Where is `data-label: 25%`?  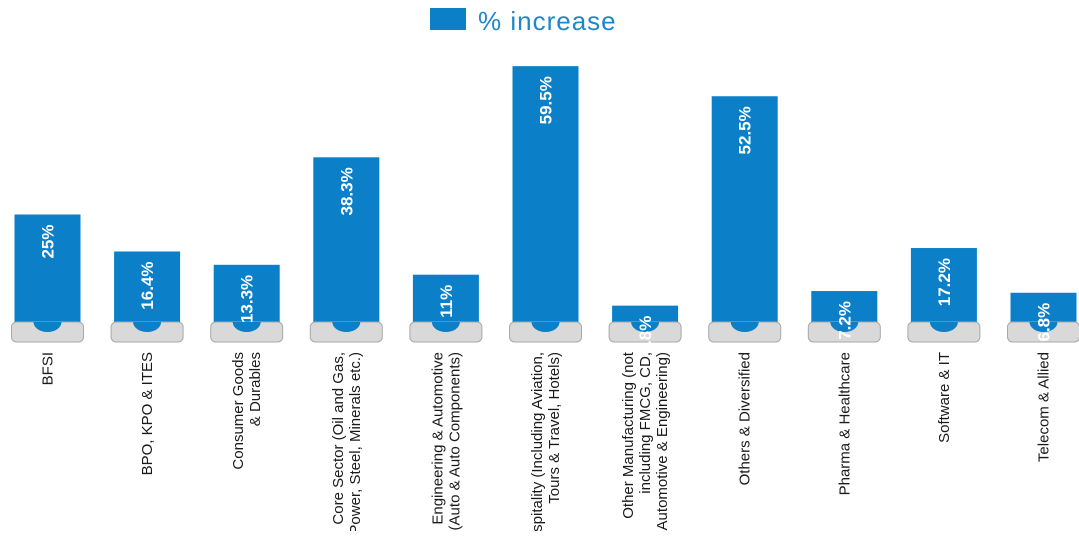 data-label: 25% is located at coordinates (48, 242).